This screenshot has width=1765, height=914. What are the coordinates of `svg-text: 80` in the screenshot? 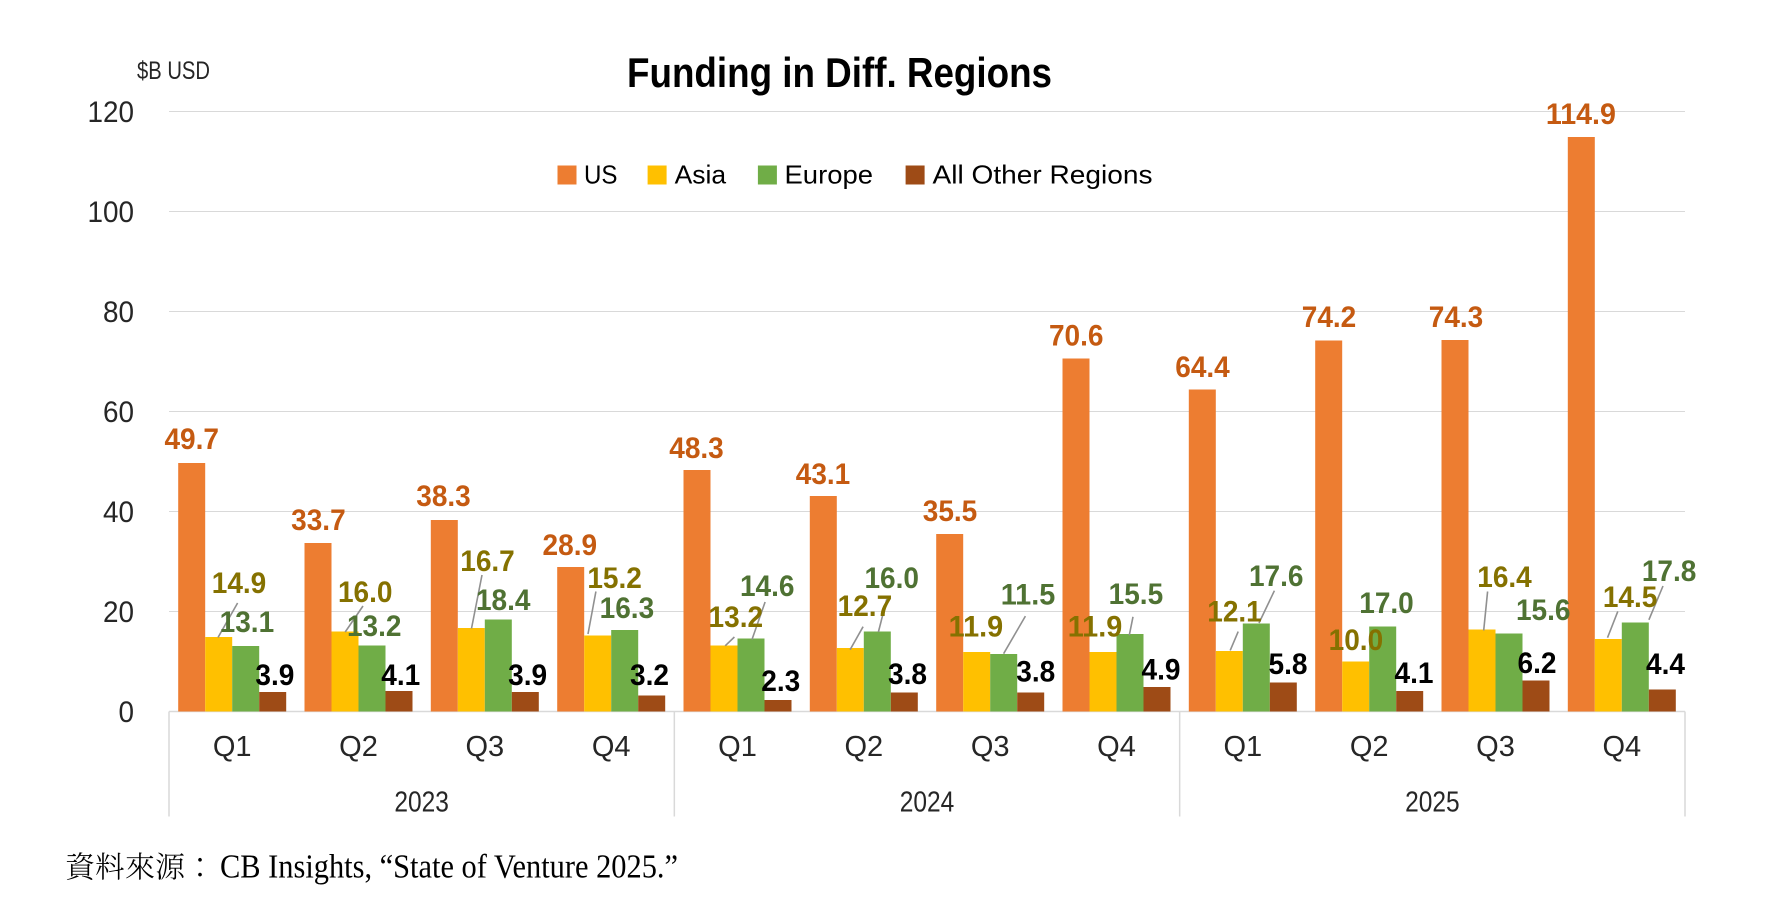 It's located at (118, 312).